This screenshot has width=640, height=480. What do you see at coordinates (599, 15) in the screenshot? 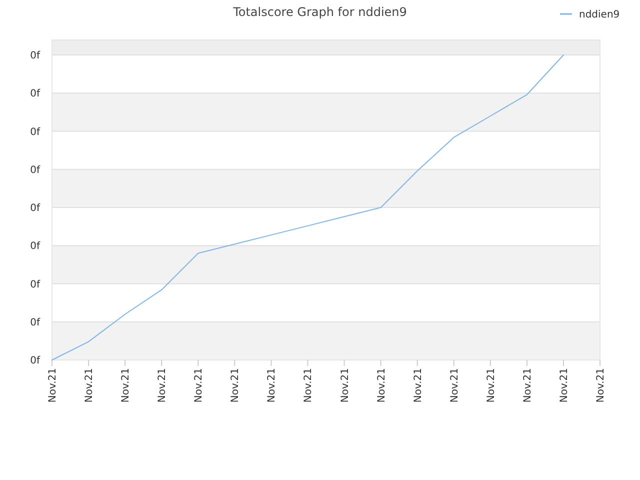
I see `legend-label: nddien9` at bounding box center [599, 15].